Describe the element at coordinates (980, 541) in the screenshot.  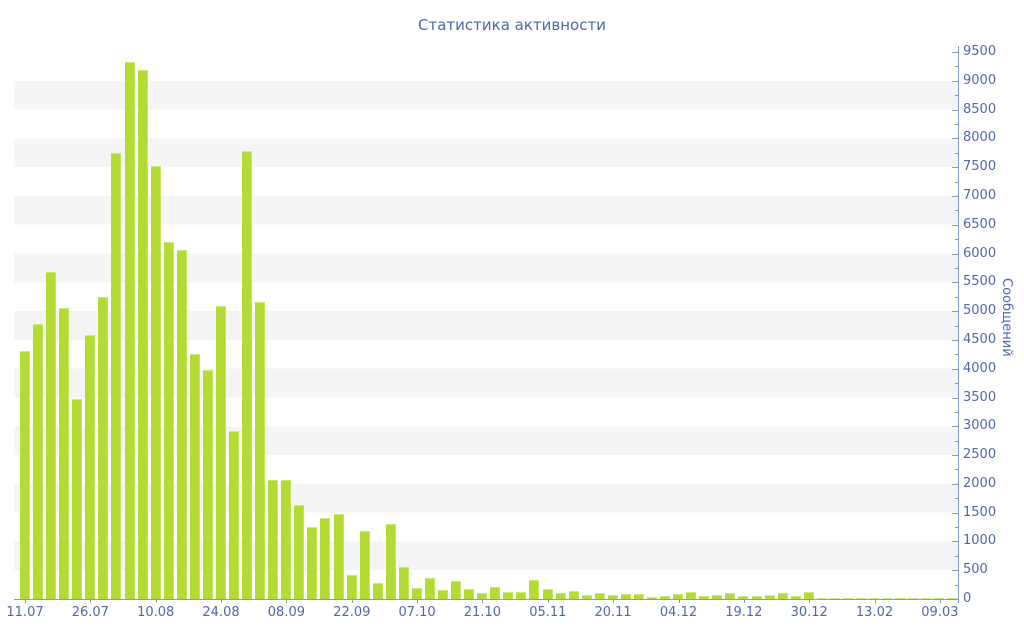
I see `y-tick-label: 1000` at that location.